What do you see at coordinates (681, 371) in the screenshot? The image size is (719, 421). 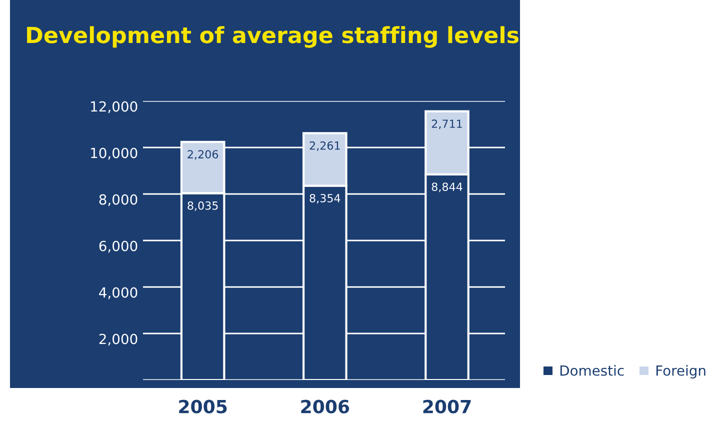 I see `legend-label: Foreign` at bounding box center [681, 371].